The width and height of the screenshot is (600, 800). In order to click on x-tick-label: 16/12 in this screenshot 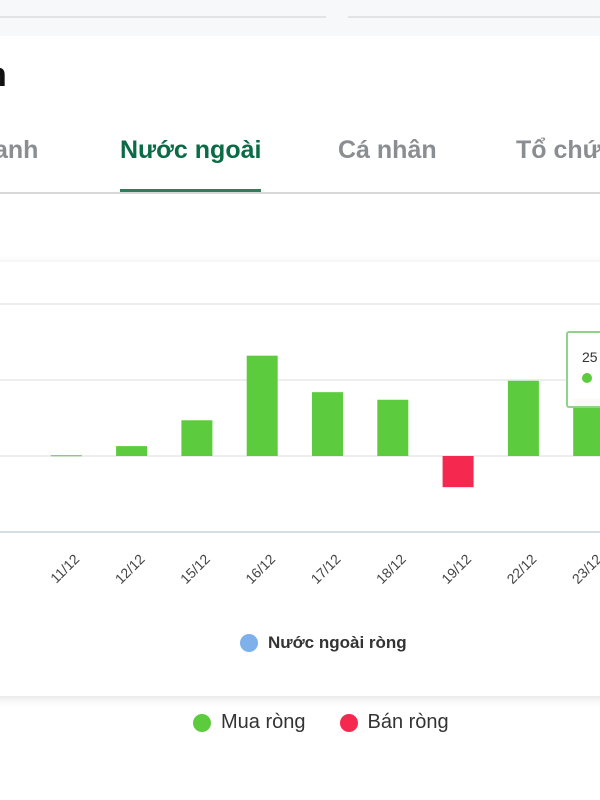, I will do `click(260, 569)`.